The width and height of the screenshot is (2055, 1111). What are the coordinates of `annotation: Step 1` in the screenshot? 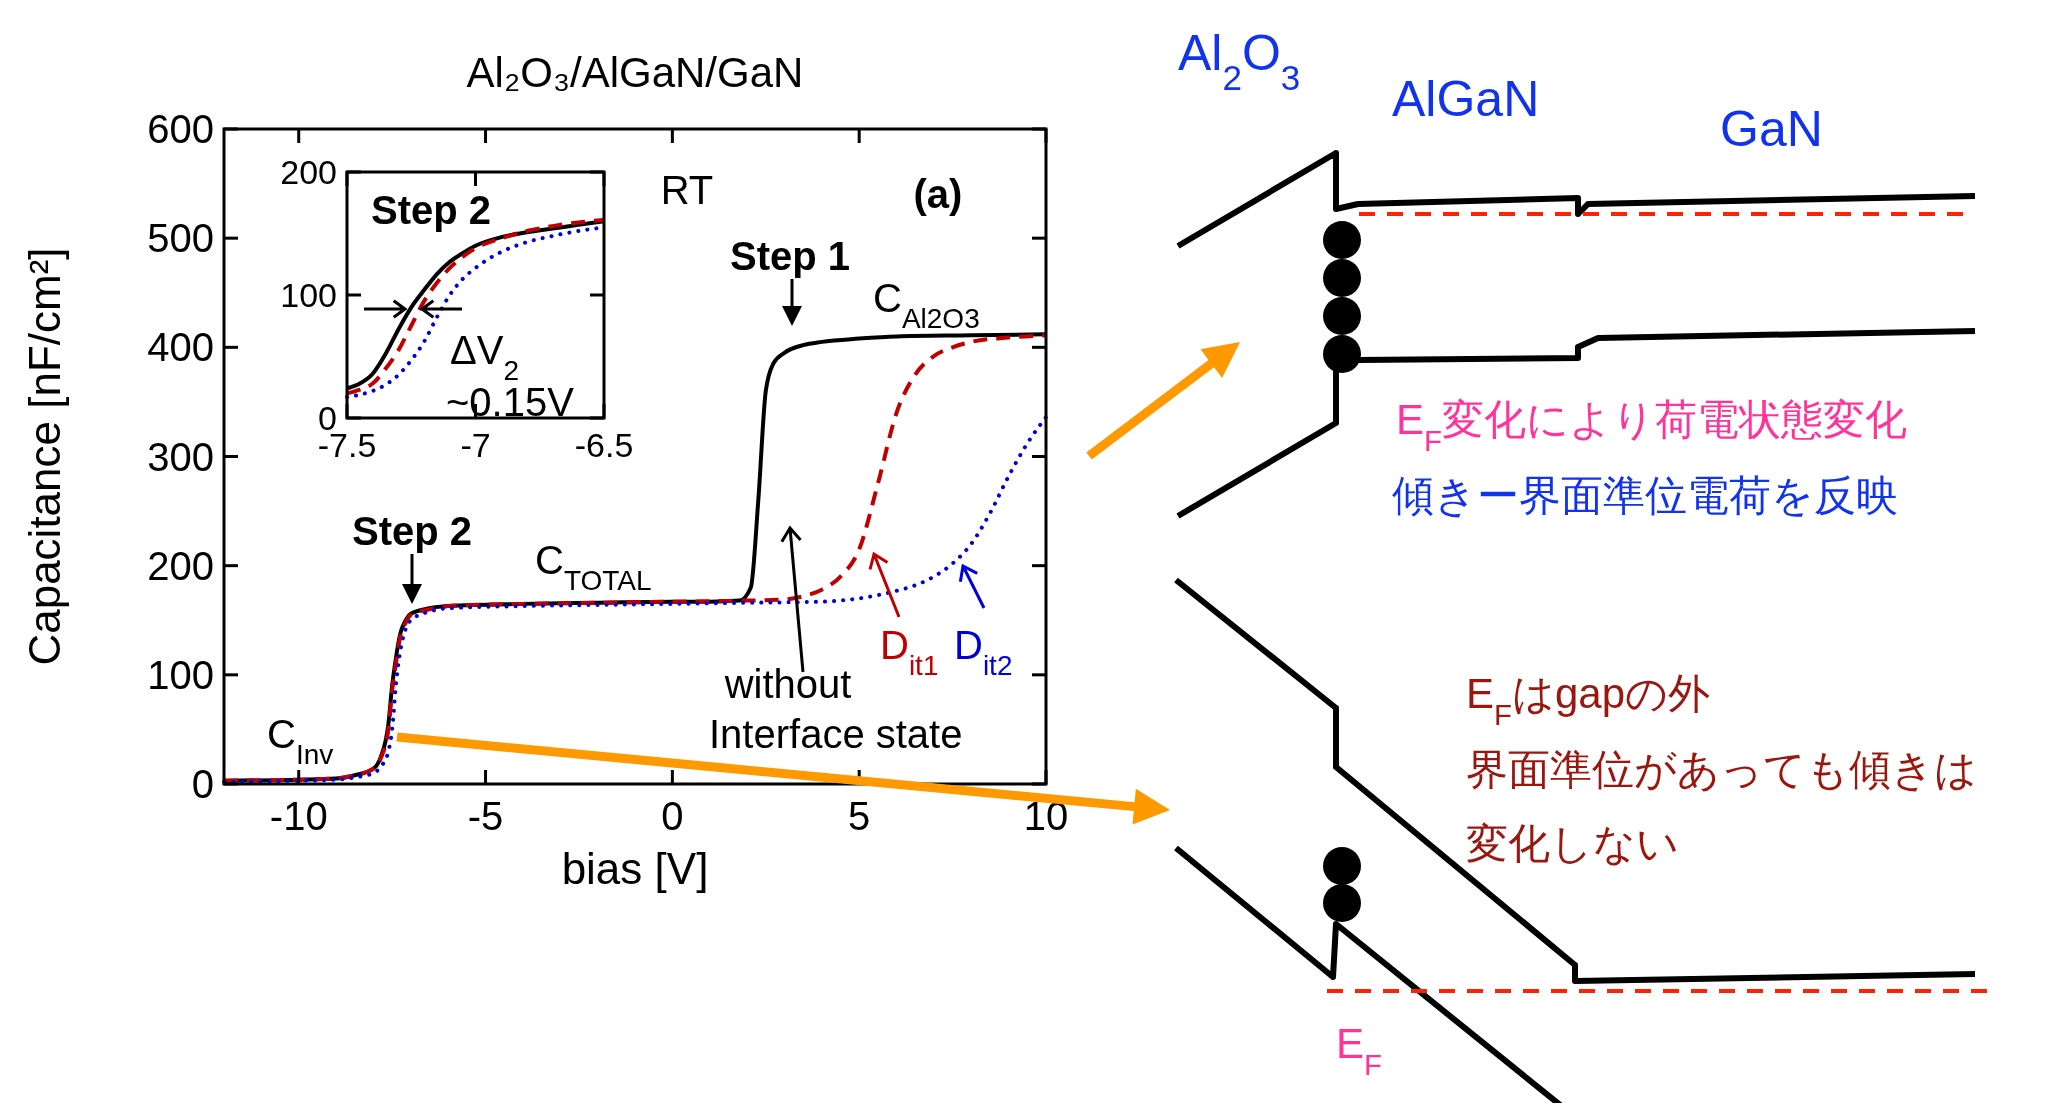 It's located at (790, 256).